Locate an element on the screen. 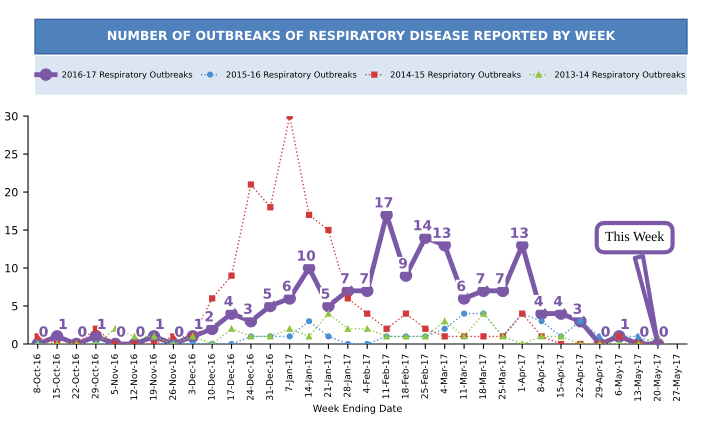 The width and height of the screenshot is (701, 430). x-axis-title: Week Ending Date is located at coordinates (357, 409).